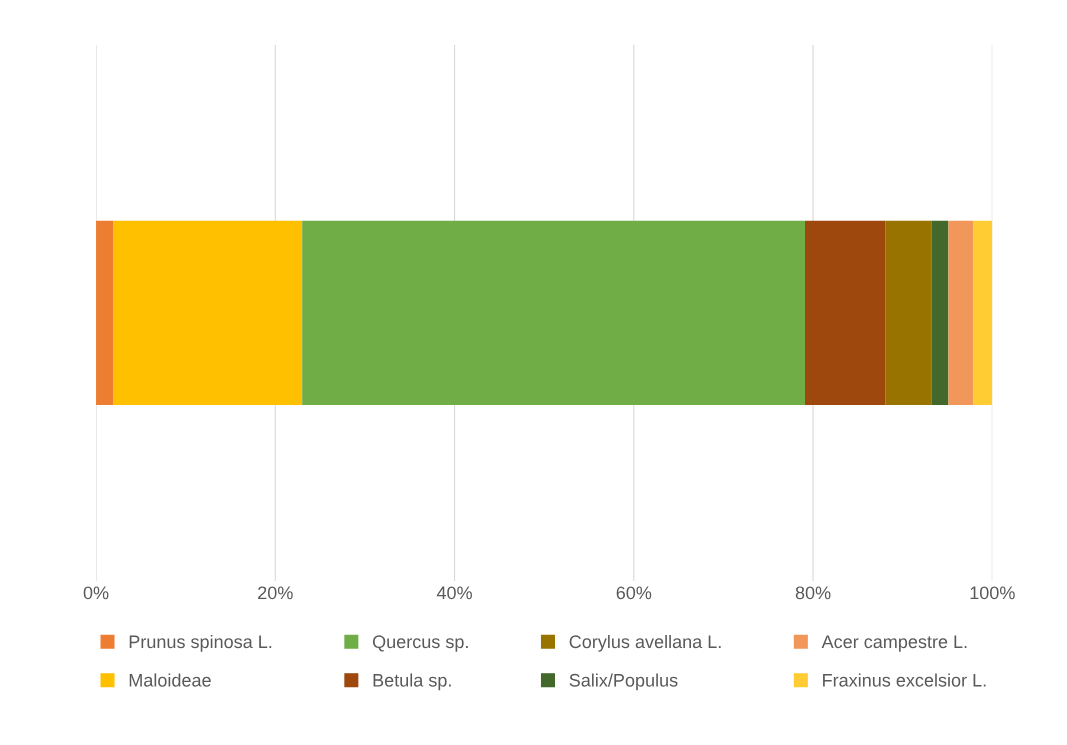  What do you see at coordinates (645, 643) in the screenshot?
I see `legend-label: Corylus avellana L.` at bounding box center [645, 643].